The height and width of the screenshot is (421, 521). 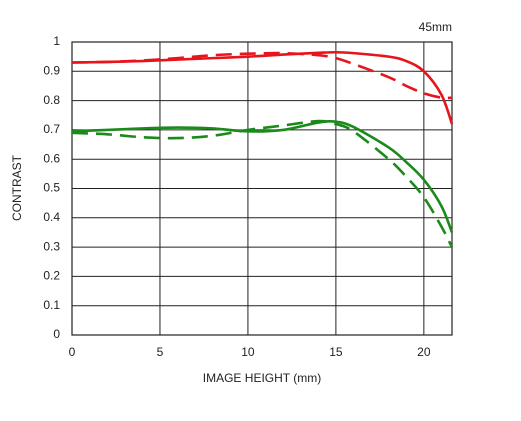 I want to click on y-tick-label: 0.5, so click(x=51, y=188).